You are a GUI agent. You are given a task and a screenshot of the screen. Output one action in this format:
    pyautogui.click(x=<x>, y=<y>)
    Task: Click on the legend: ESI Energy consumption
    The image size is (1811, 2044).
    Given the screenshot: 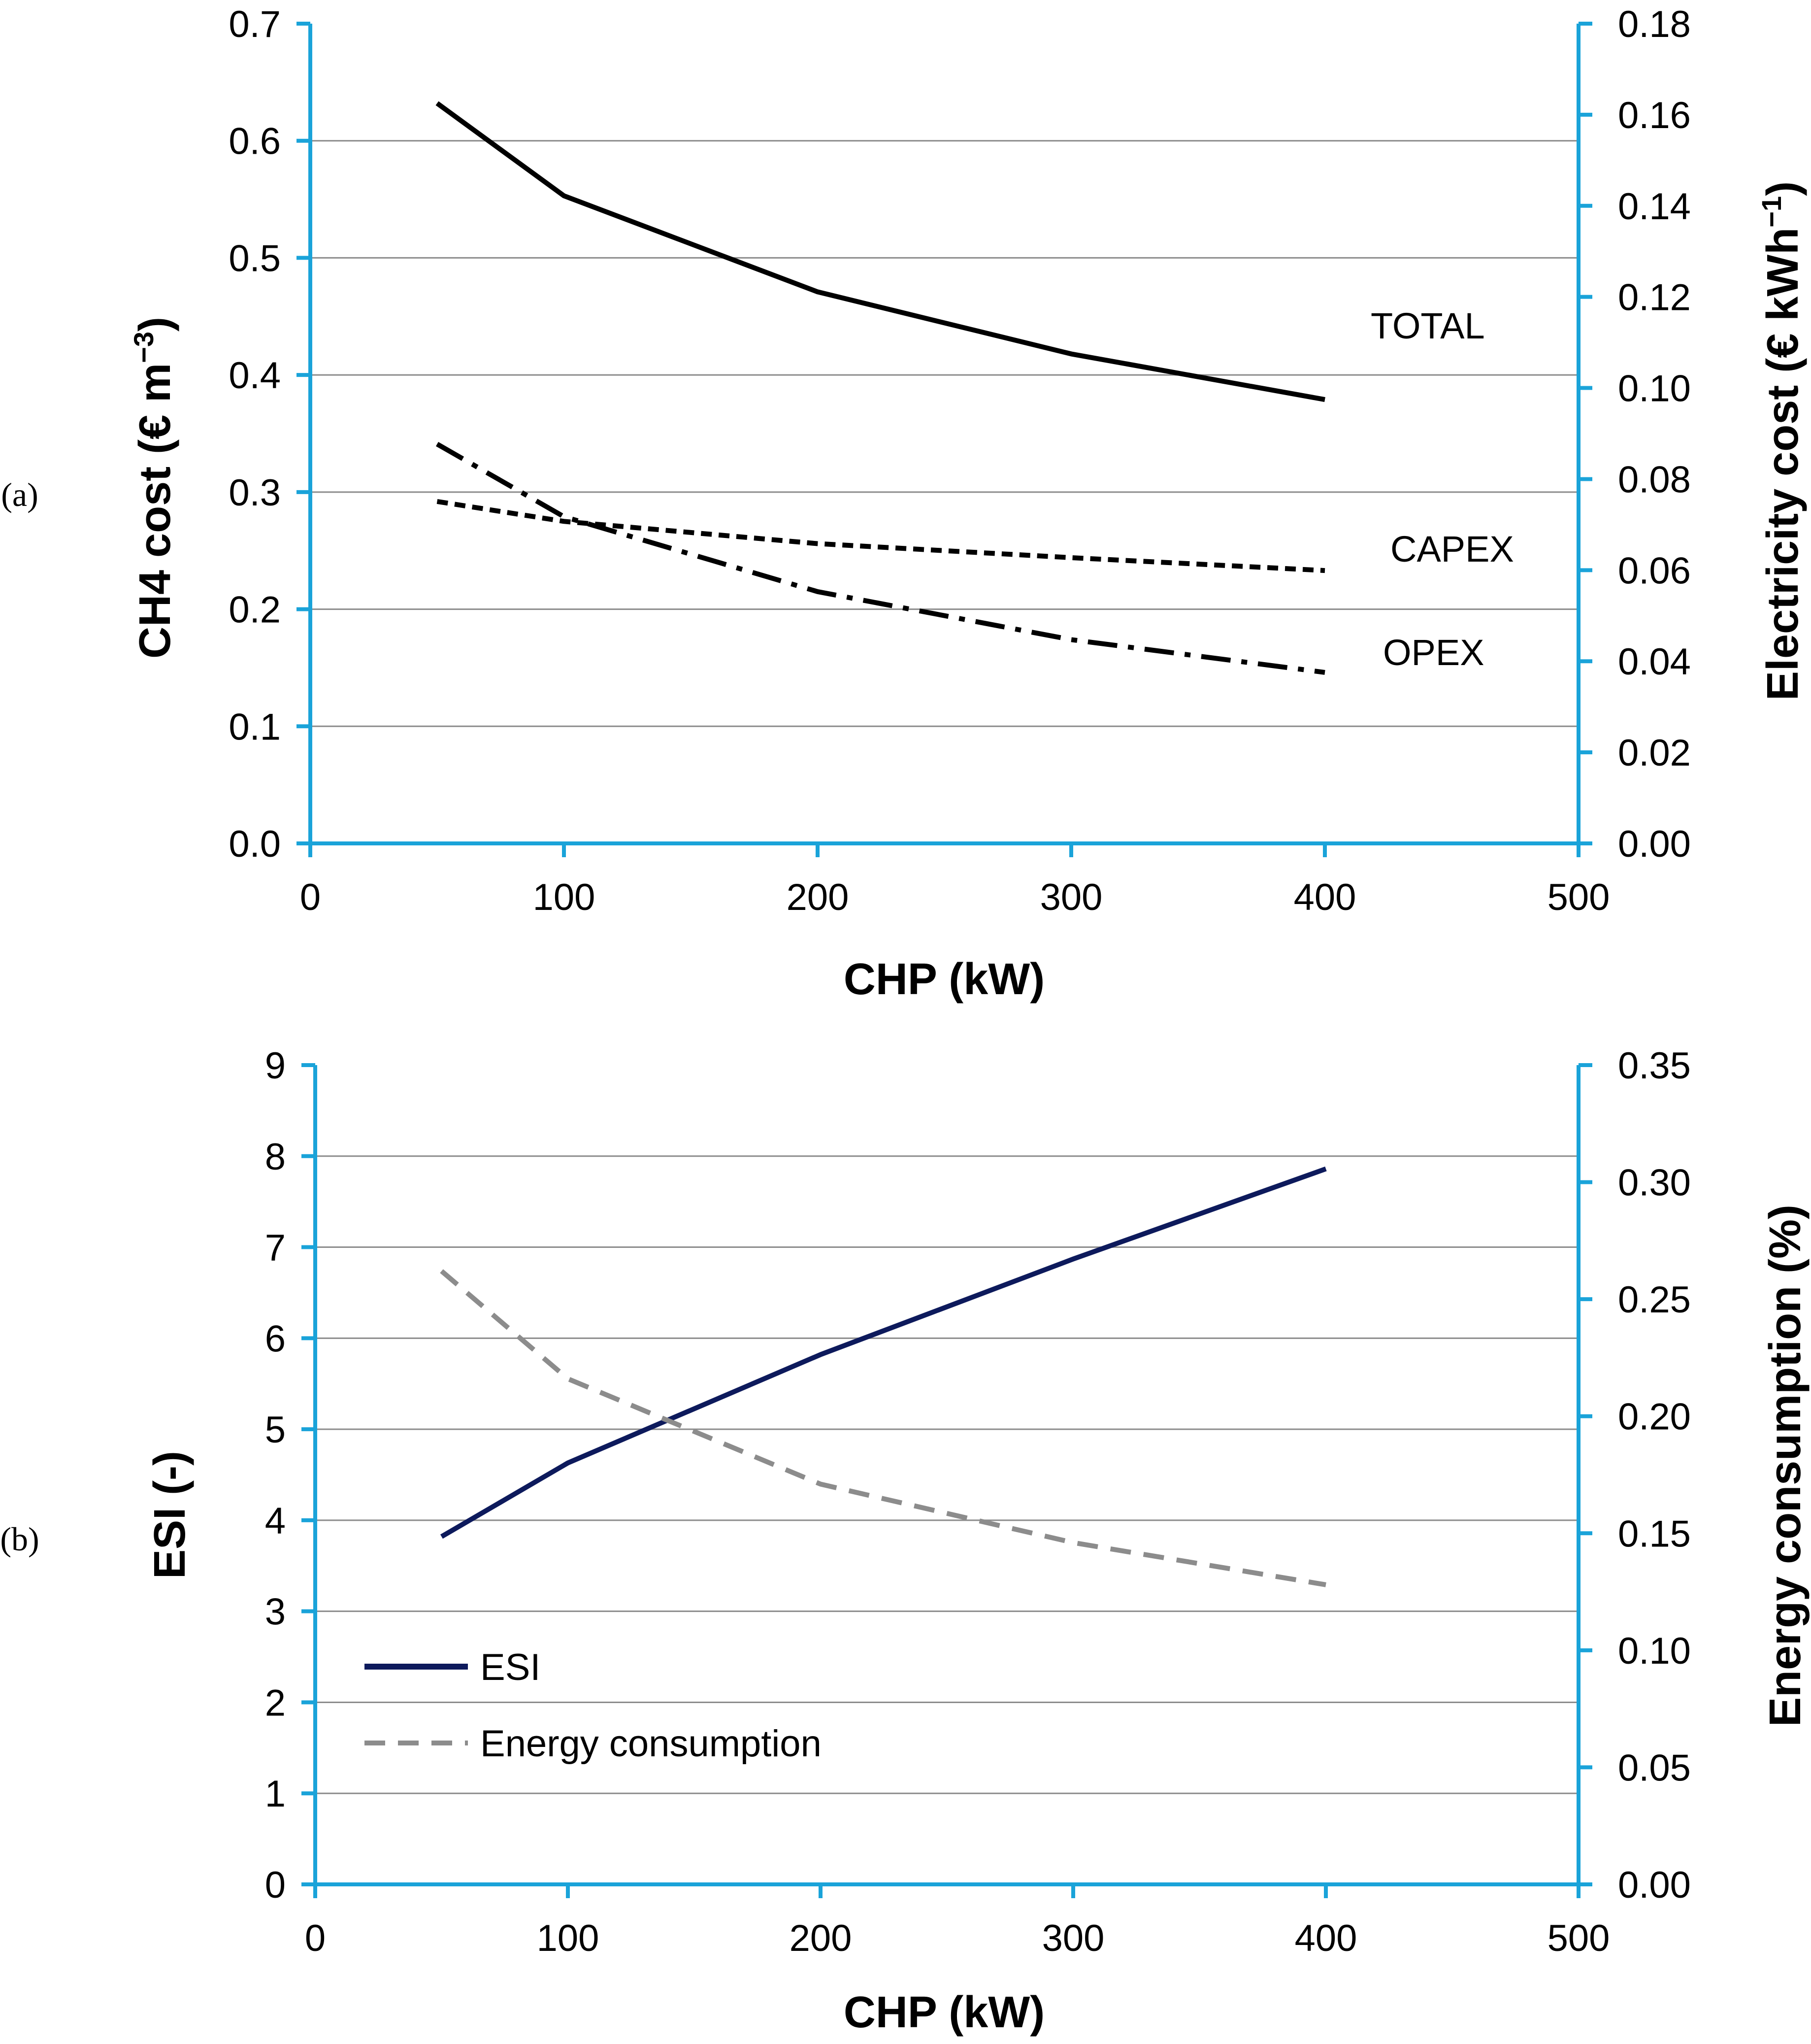 What is the action you would take?
    pyautogui.click(x=593, y=1705)
    